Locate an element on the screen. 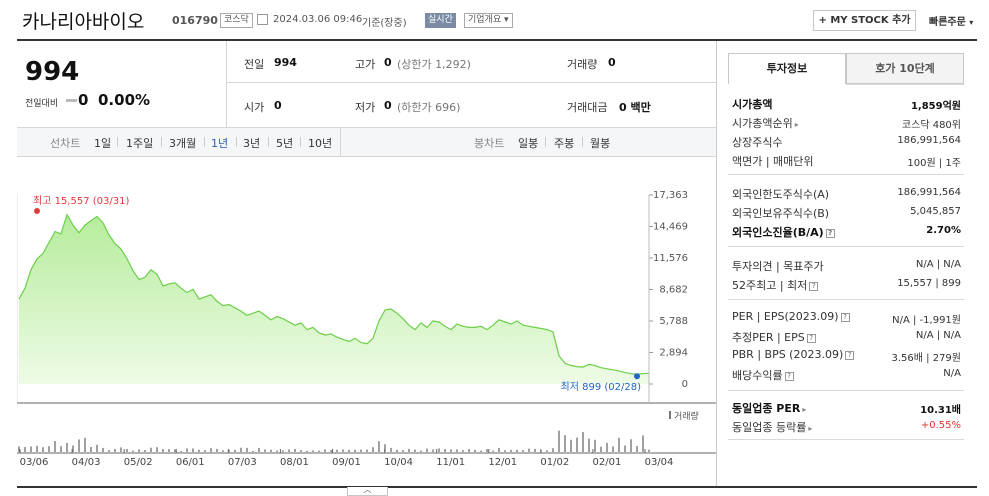  sector-per-label: 동일업종 PER ▸ is located at coordinates (769, 408).